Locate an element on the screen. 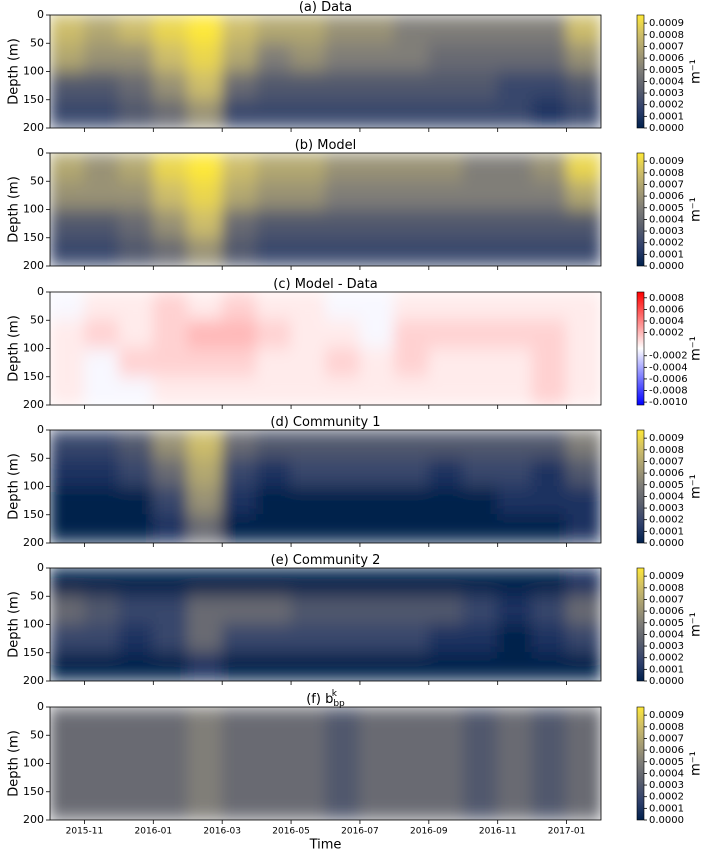  x-axis-label: Time is located at coordinates (325, 845).